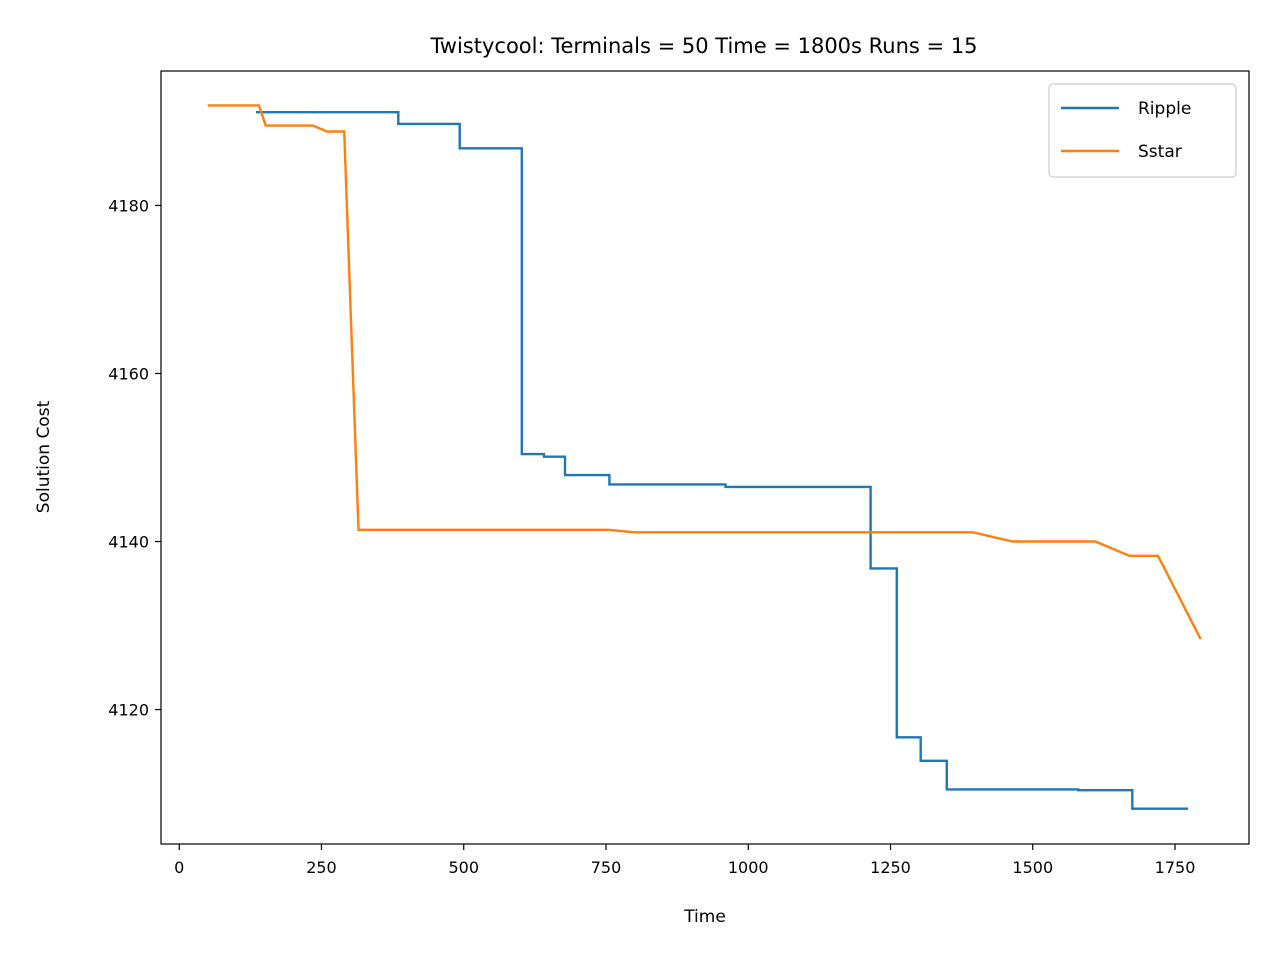 Image resolution: width=1280 pixels, height=960 pixels. I want to click on x-tick-label: 250, so click(321, 867).